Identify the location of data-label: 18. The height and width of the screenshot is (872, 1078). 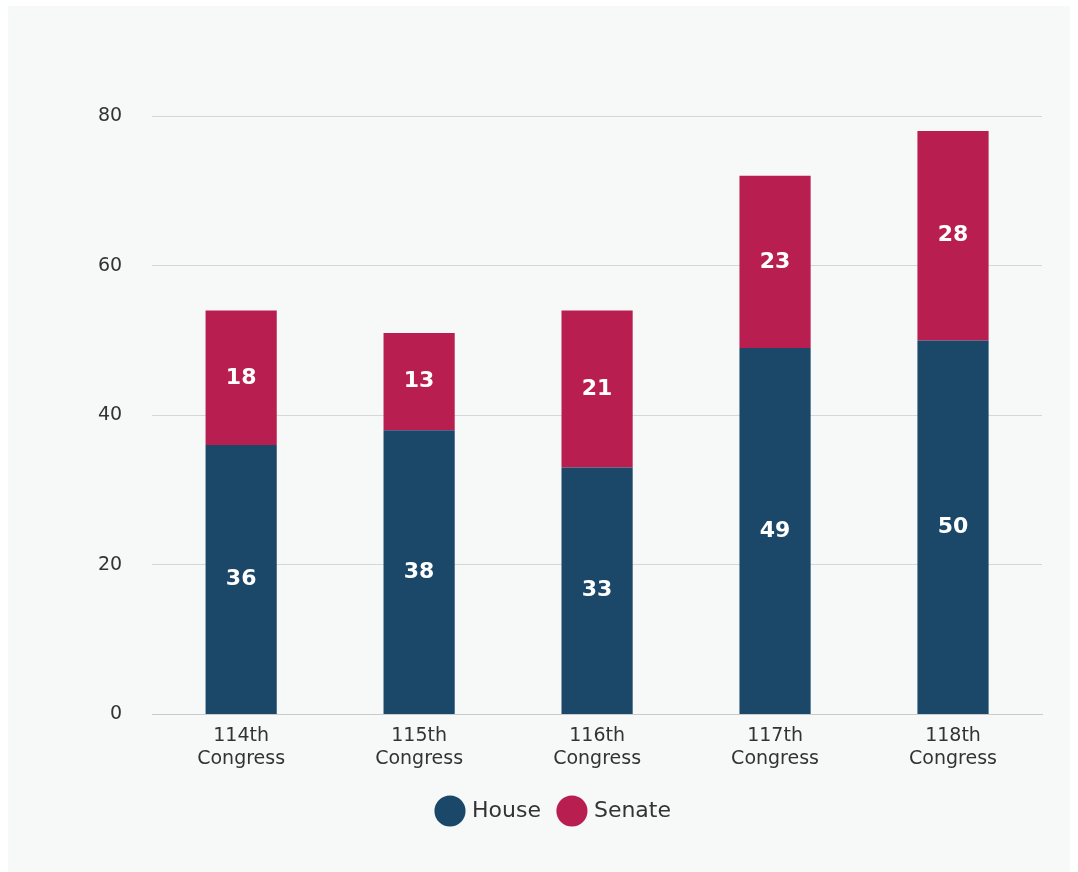
(241, 376).